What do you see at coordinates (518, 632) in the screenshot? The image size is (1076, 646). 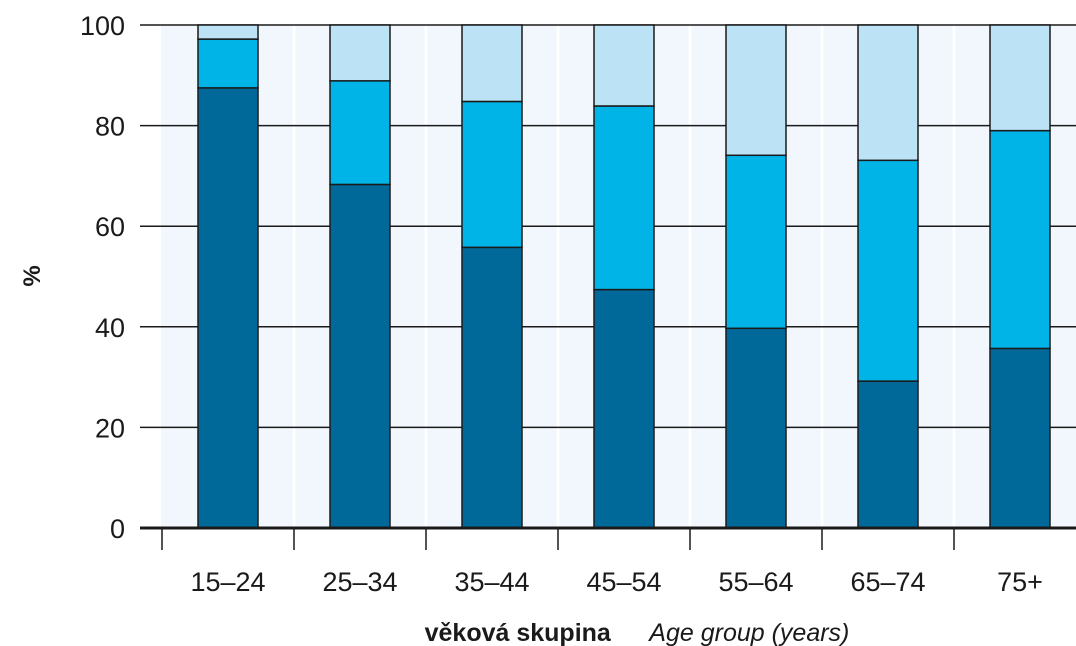 I see `x-axis-label-primary: věková skupina` at bounding box center [518, 632].